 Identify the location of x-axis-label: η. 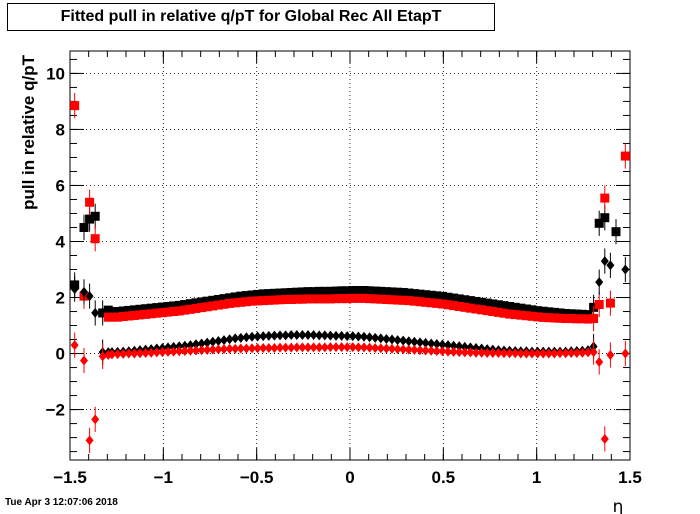
(618, 505).